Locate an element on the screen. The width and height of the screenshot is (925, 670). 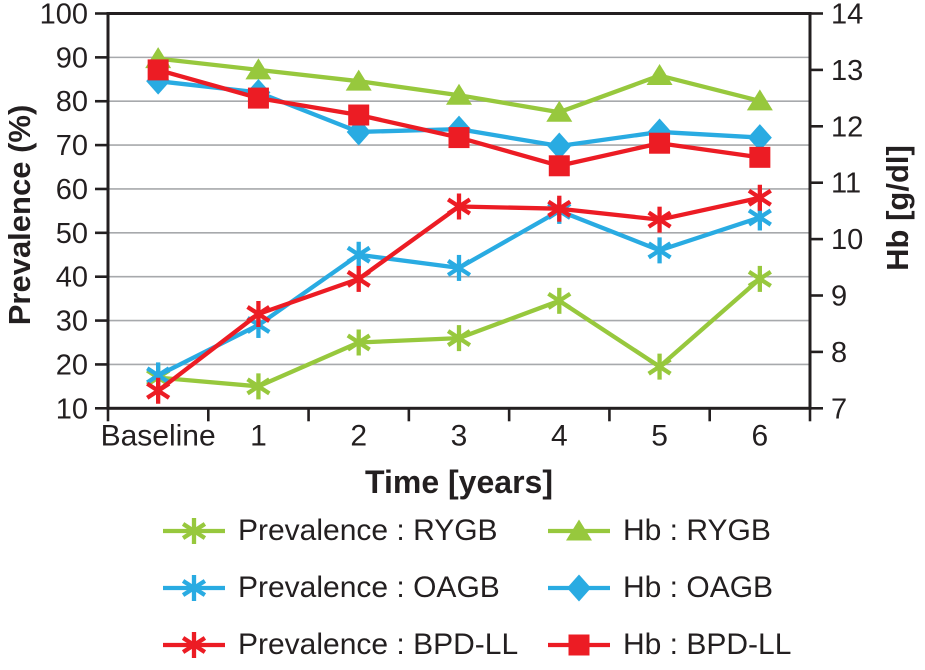
left-tick-label: 90 is located at coordinates (72, 58).